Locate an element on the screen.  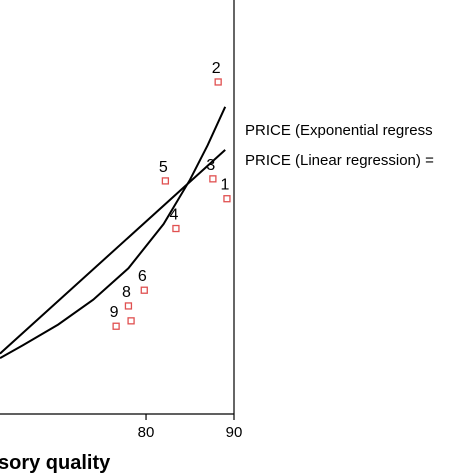
data-point-label: 1 is located at coordinates (225, 185).